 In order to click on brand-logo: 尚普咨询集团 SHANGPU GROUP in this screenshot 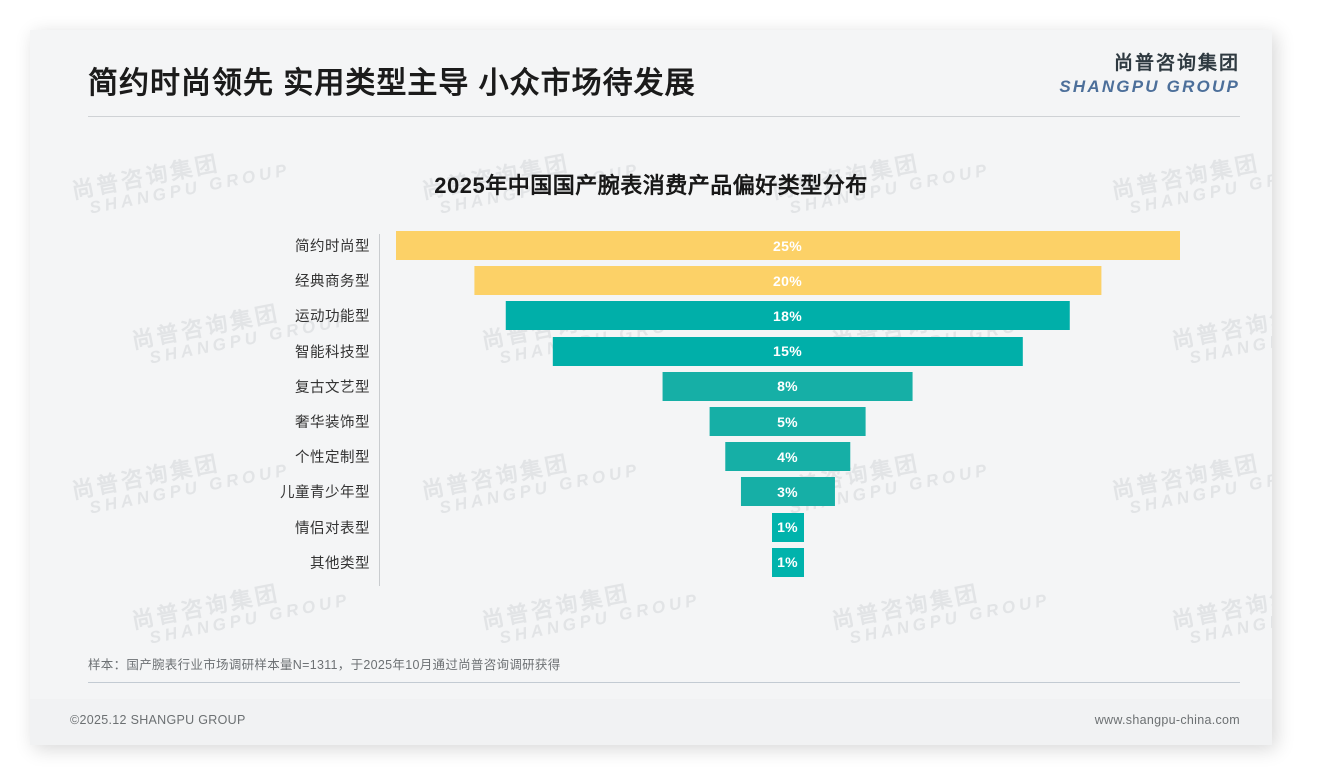, I will do `click(1149, 74)`.